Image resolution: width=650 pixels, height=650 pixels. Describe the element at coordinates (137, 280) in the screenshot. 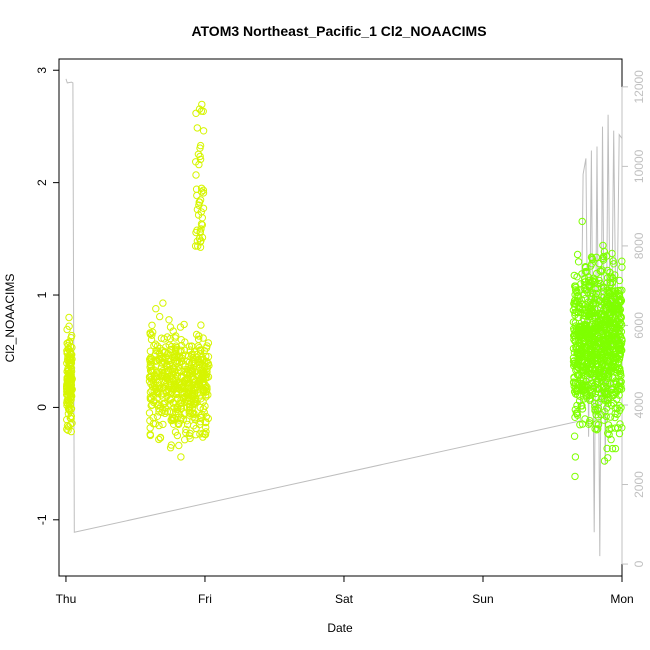

I see `series-flight-1-points` at that location.